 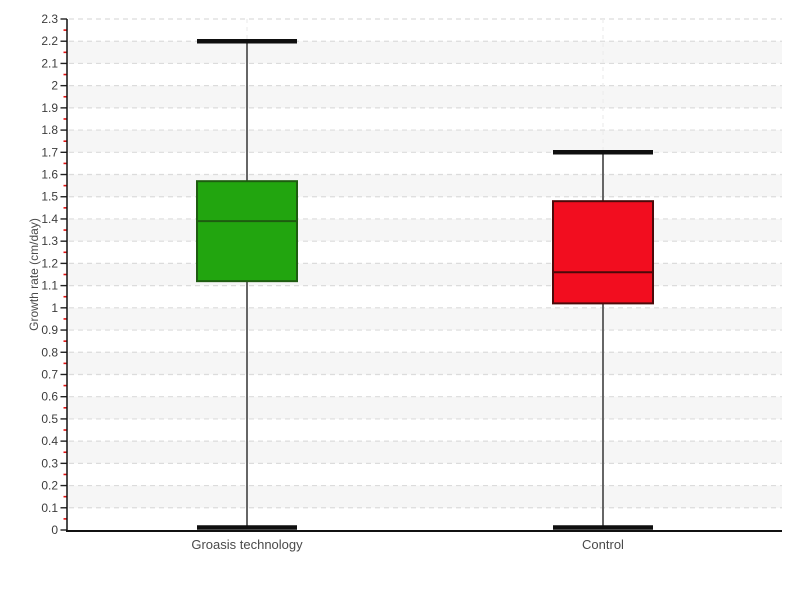 I want to click on y-tick-label: 1.3, so click(x=49, y=241).